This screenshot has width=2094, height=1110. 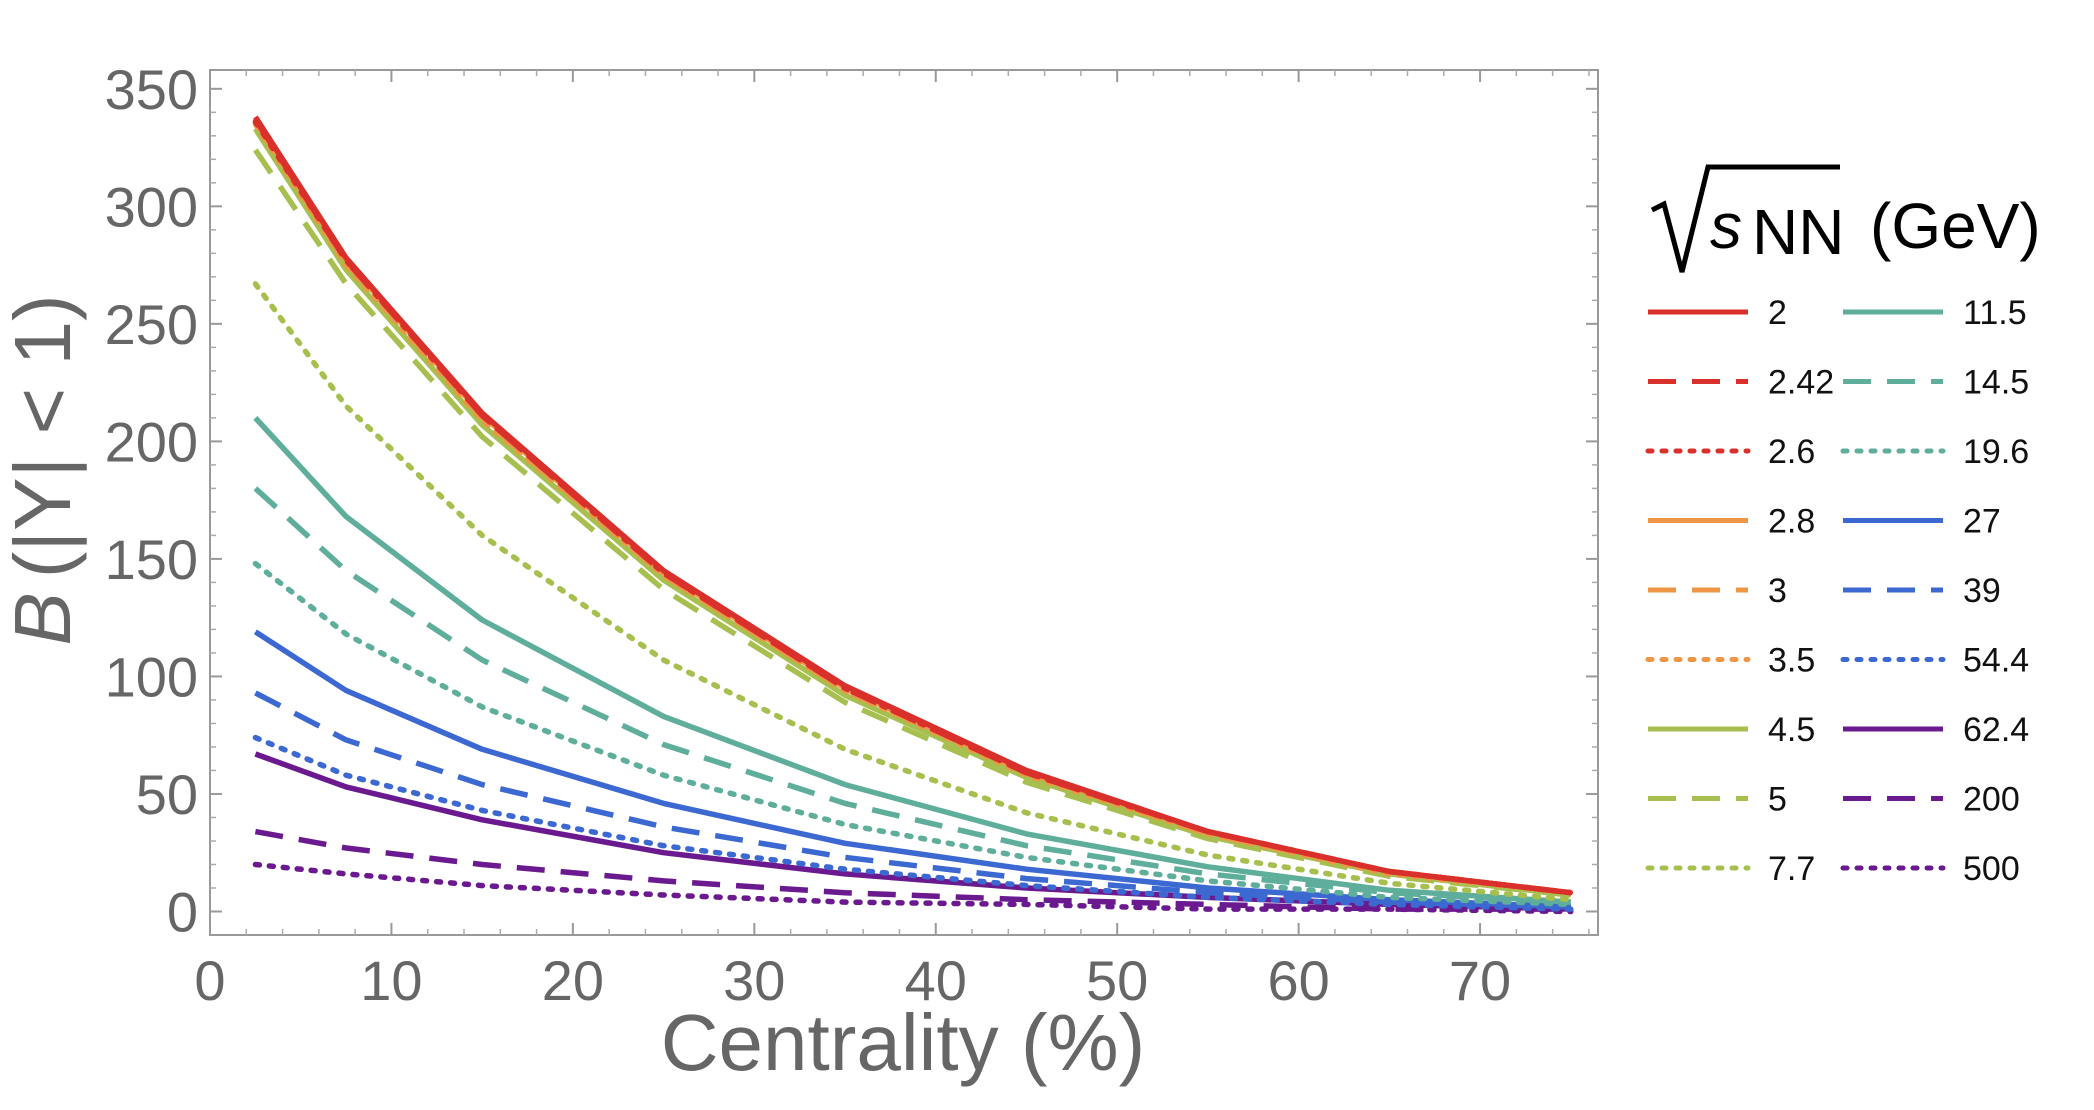 What do you see at coordinates (573, 980) in the screenshot?
I see `x-tick-label: 20` at bounding box center [573, 980].